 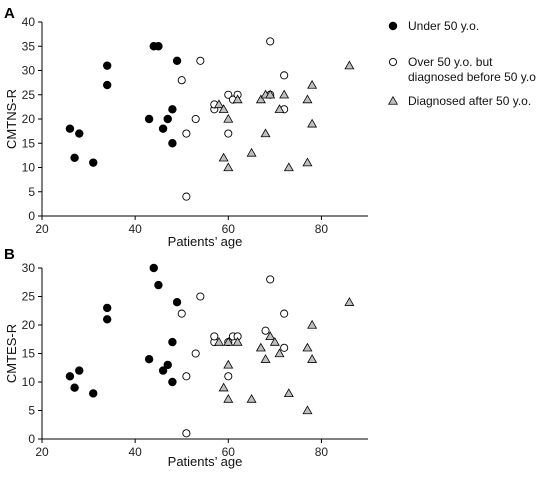 What do you see at coordinates (42, 452) in the screenshot?
I see `x-tick-label: 20` at bounding box center [42, 452].